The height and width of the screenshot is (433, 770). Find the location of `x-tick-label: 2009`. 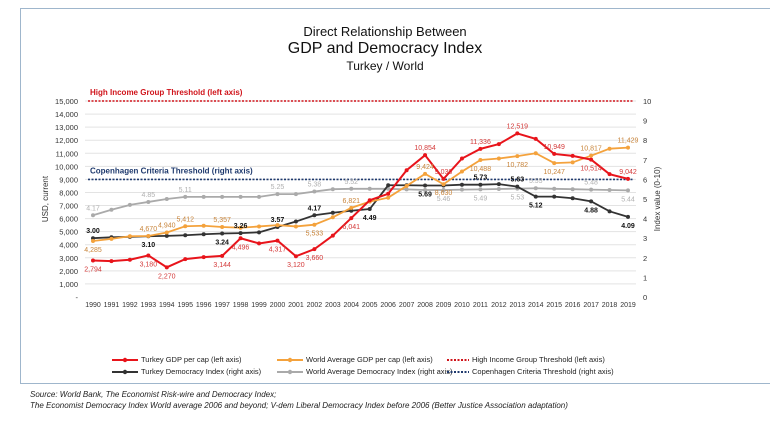

x-tick-label: 2009 is located at coordinates (444, 305).